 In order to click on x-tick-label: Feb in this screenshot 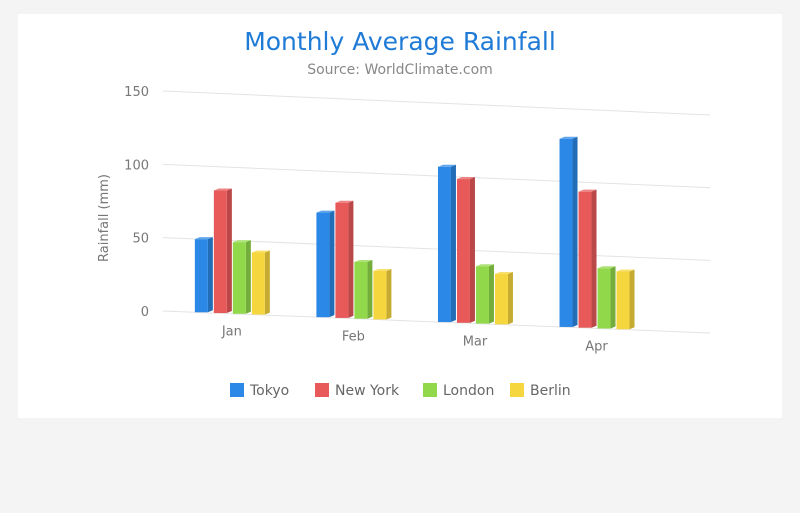, I will do `click(353, 337)`.